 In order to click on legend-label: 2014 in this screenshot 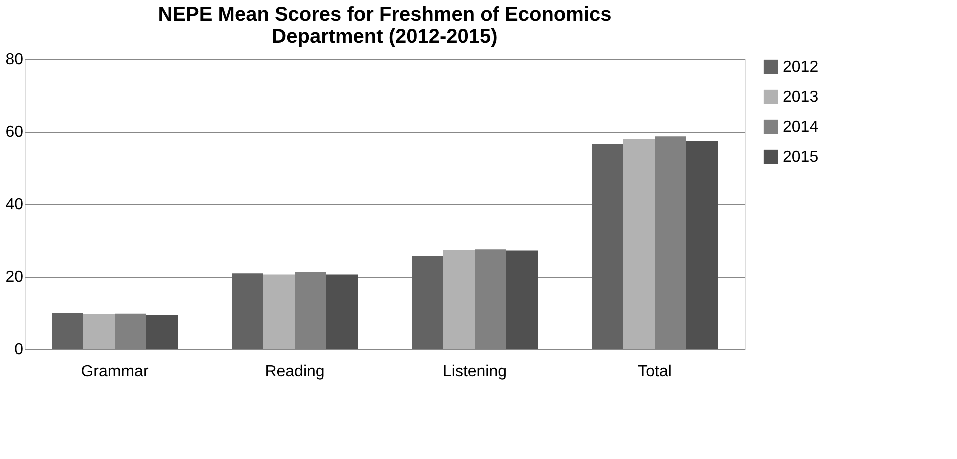, I will do `click(801, 127)`.